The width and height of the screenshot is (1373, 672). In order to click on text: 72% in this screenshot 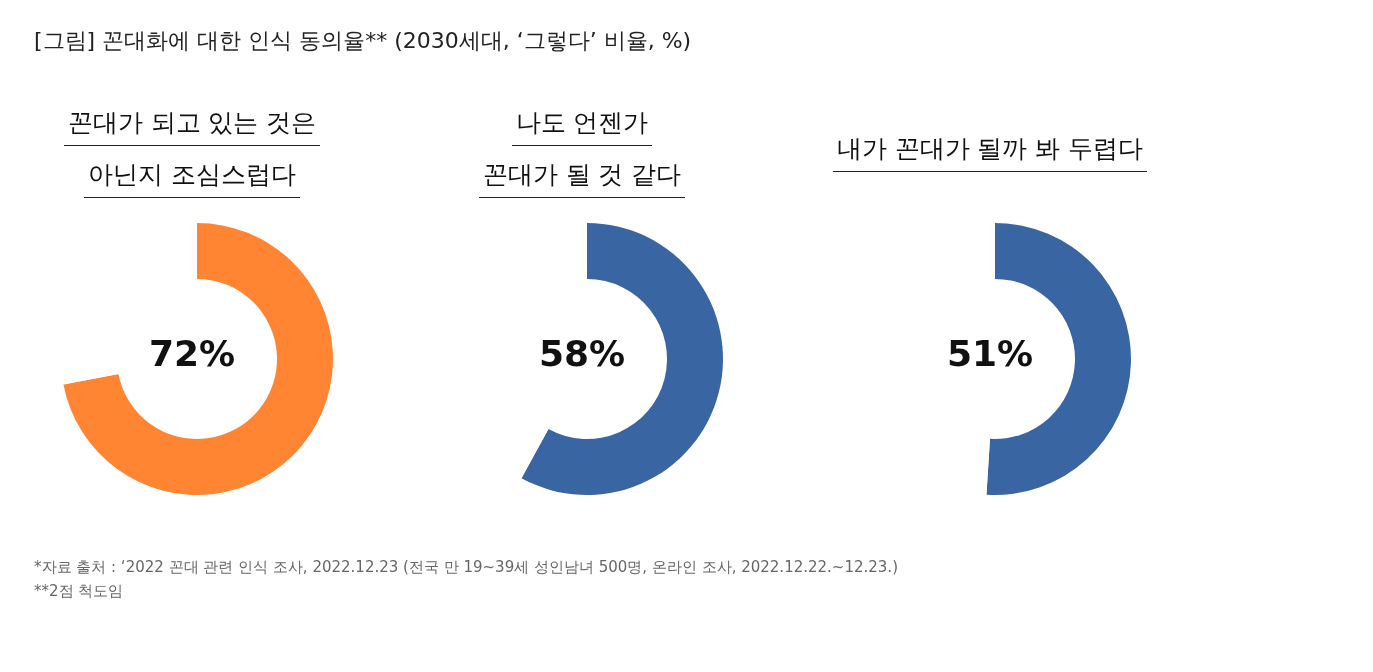, I will do `click(192, 353)`.